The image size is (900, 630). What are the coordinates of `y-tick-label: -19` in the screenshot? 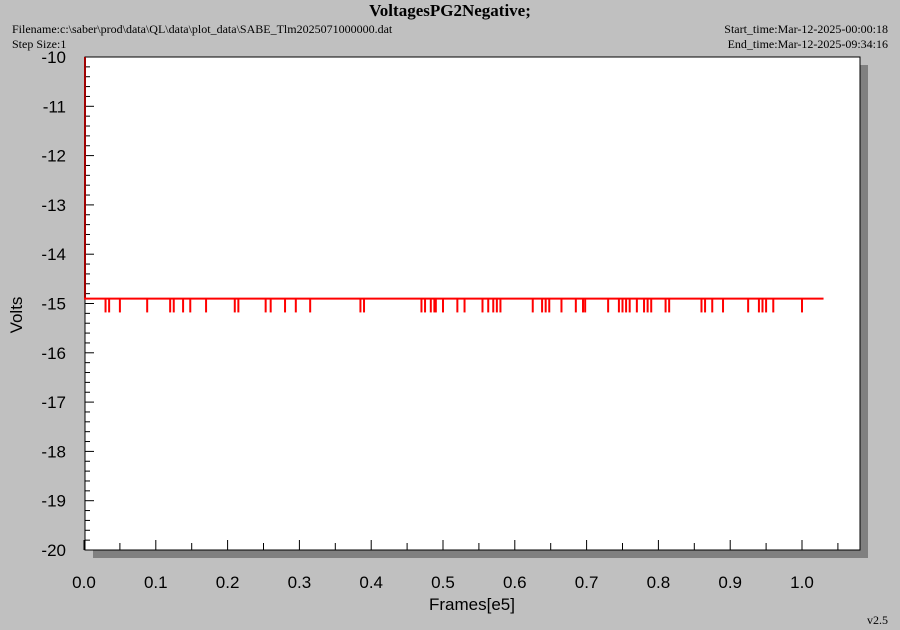 It's located at (53, 501).